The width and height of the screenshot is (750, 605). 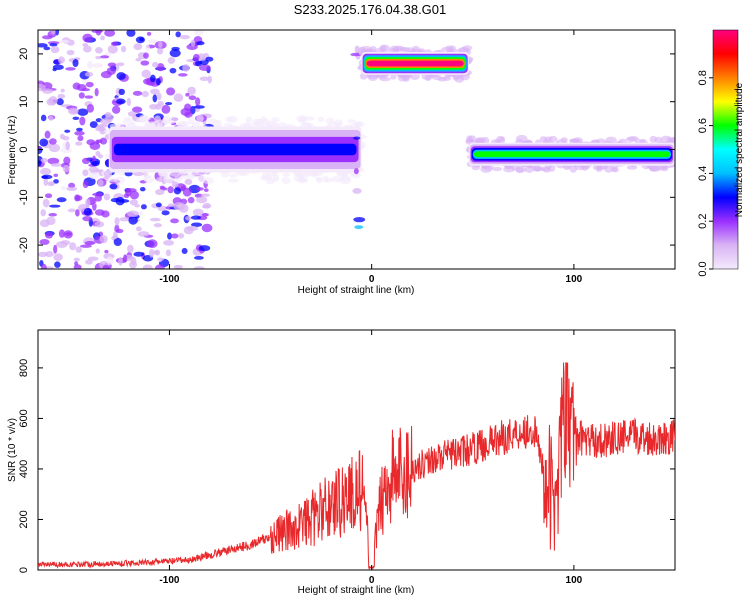 What do you see at coordinates (372, 279) in the screenshot?
I see `spectrogram-x-tick-label: 0` at bounding box center [372, 279].